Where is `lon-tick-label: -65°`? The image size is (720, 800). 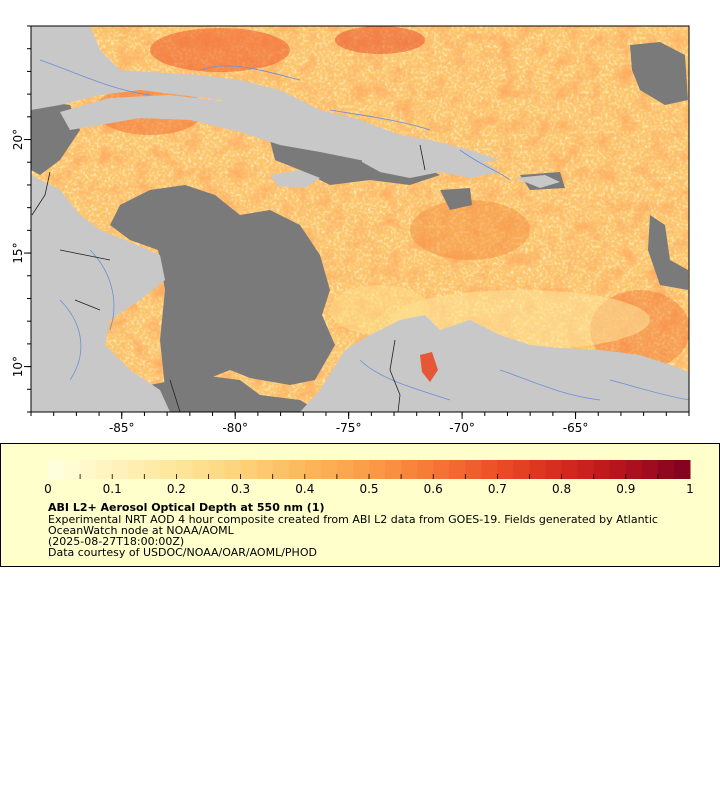
lon-tick-label: -65° is located at coordinates (576, 428).